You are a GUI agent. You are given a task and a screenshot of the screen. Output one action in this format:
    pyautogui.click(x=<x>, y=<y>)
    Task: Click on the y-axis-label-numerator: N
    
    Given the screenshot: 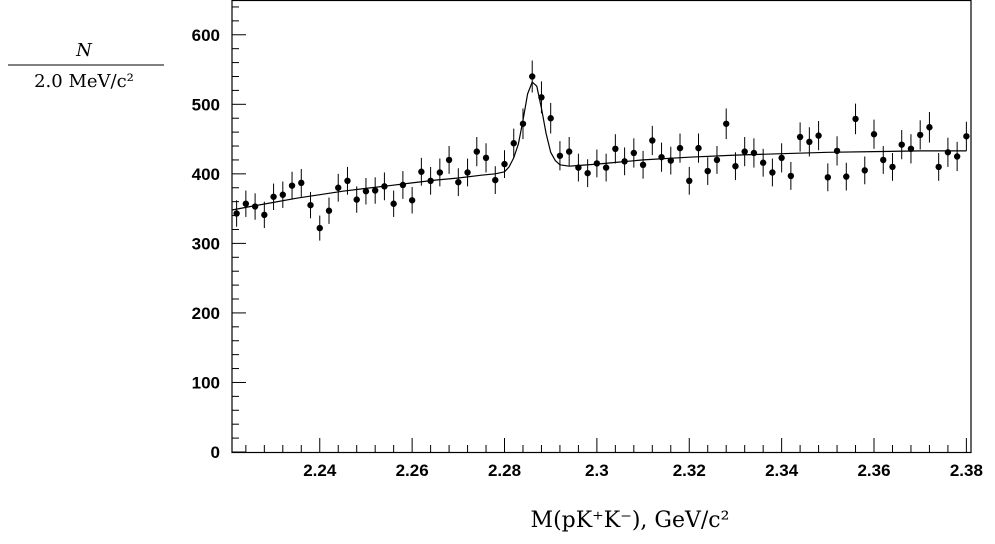 What is the action you would take?
    pyautogui.click(x=84, y=50)
    